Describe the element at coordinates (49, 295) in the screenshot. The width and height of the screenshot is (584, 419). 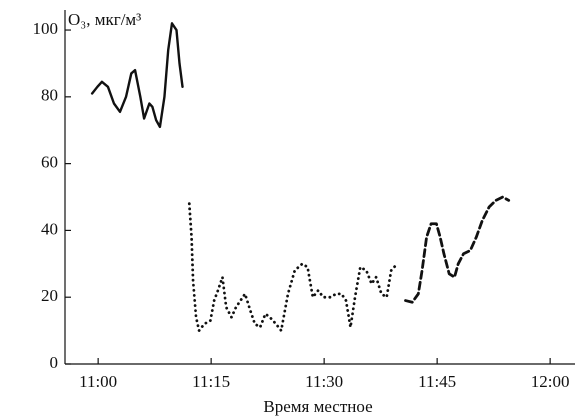
I see `y-tick-label: 20` at that location.